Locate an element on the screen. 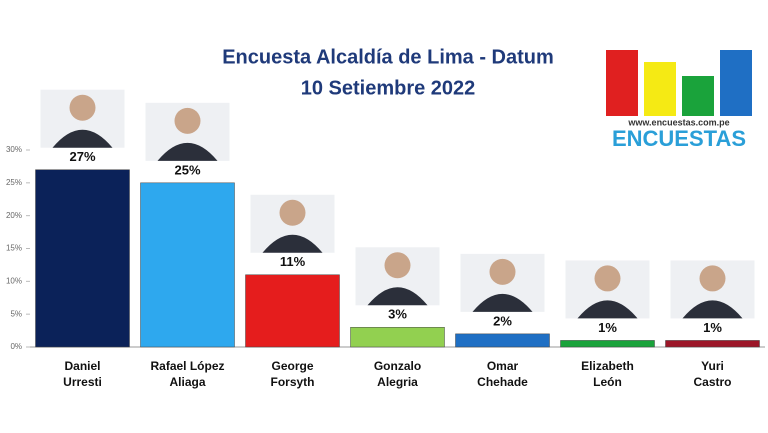 Image resolution: width=768 pixels, height=433 pixels. logo-url: www.encuestas.com.pe is located at coordinates (678, 122).